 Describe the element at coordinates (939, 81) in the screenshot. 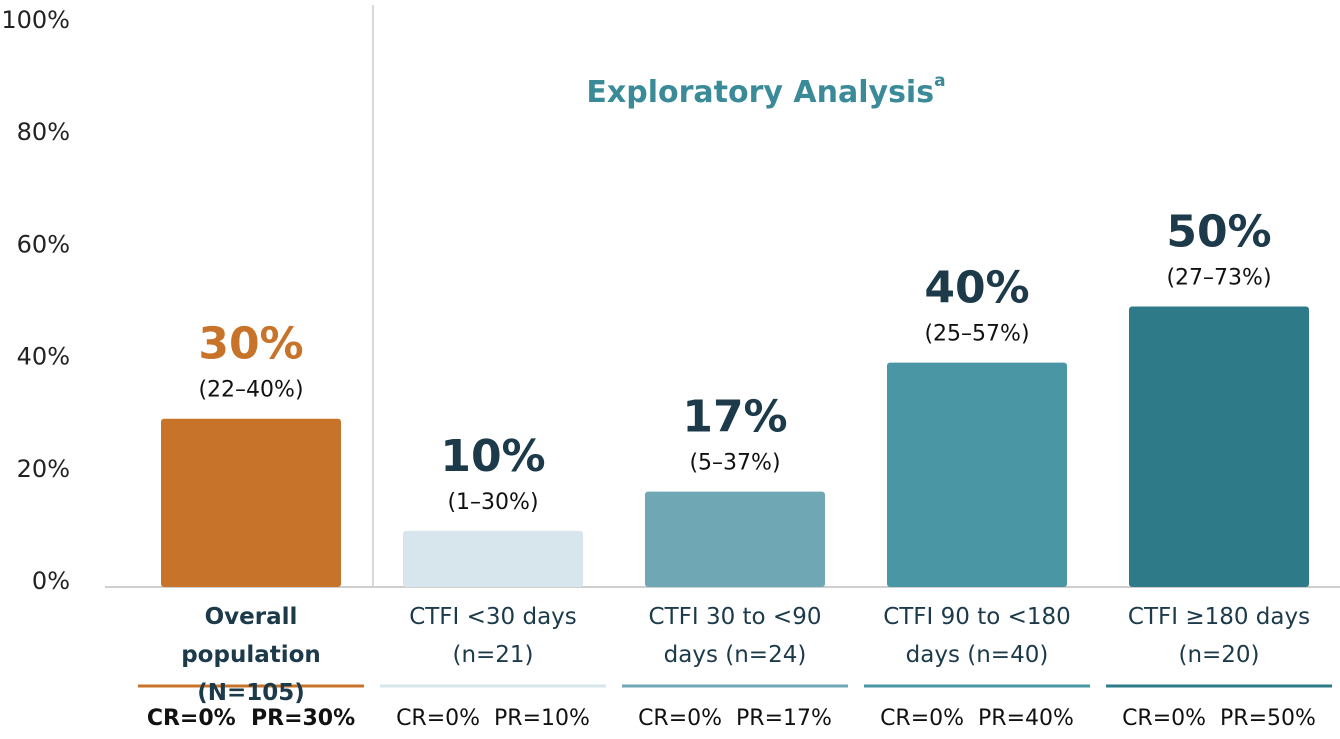

I see `title-superscript: a` at that location.